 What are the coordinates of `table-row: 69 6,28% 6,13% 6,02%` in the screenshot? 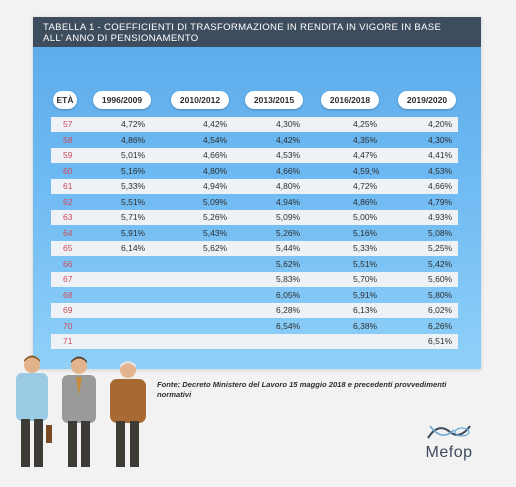 It's located at (254, 310).